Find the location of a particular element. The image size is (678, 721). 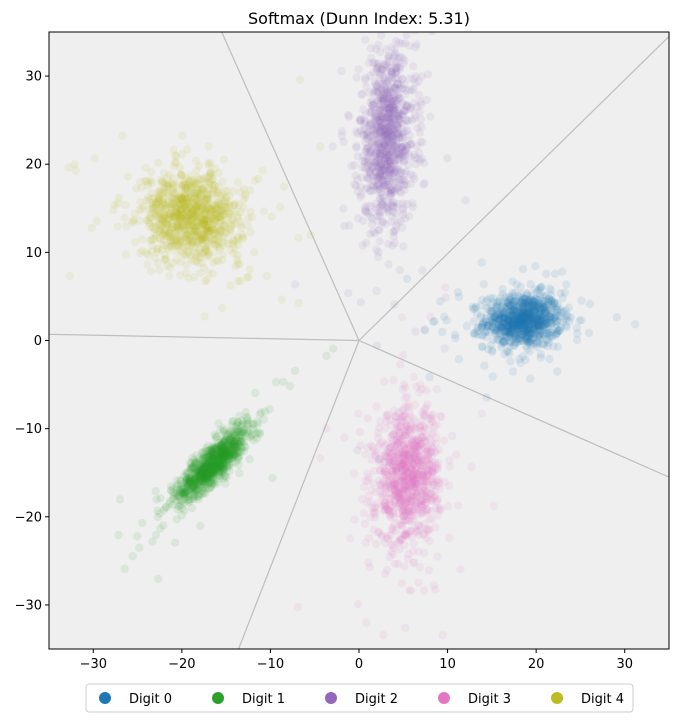

y-tick-label: 20 is located at coordinates (33, 165).